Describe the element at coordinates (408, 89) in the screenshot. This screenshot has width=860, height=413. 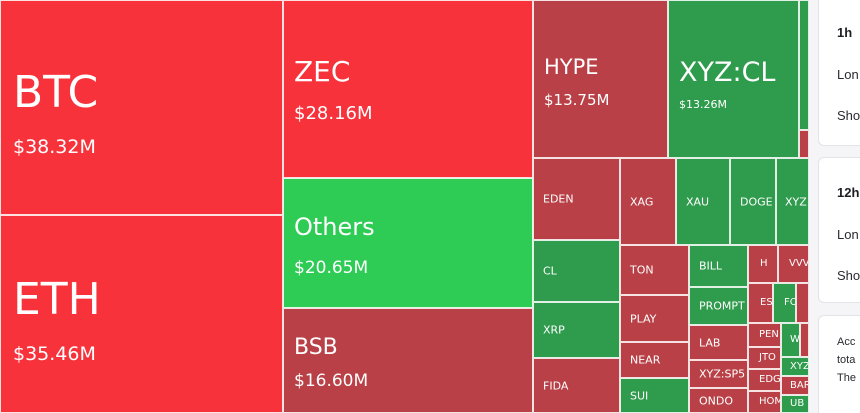
I see `tile-zec: ZEC $28.16M` at that location.